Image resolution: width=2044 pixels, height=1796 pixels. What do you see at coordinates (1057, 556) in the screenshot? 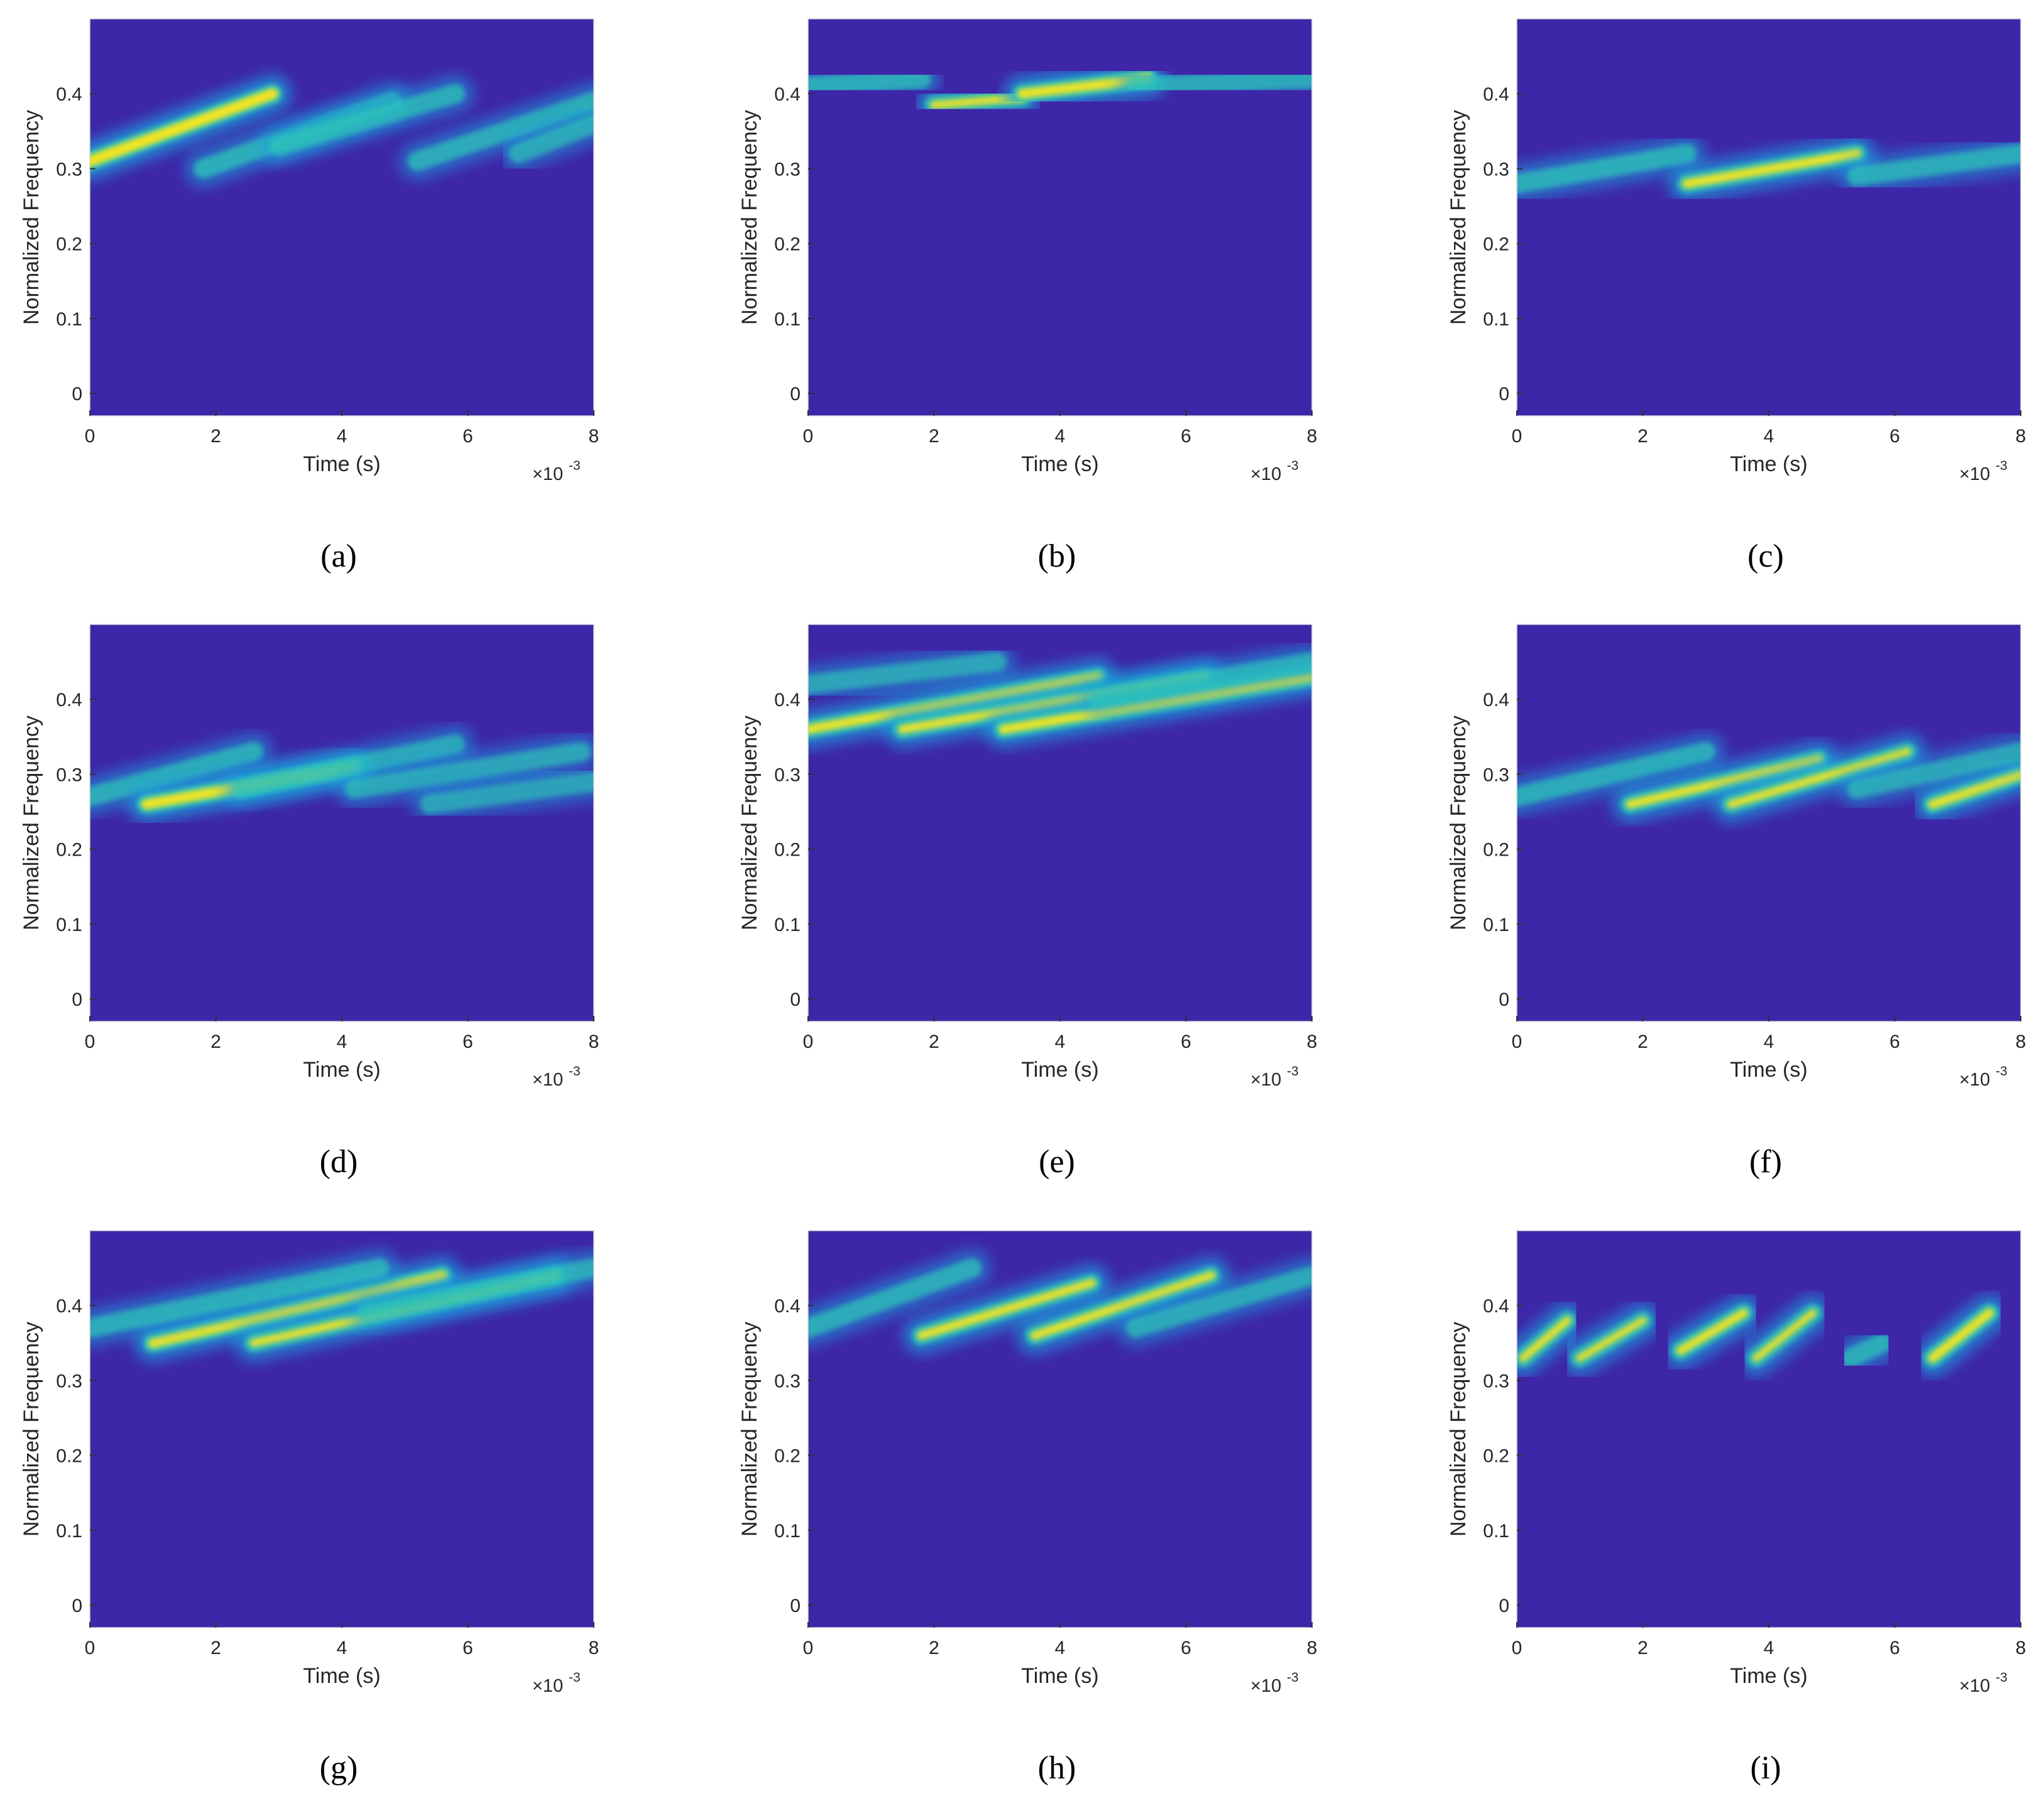
I see `panel-label: (b)` at bounding box center [1057, 556].